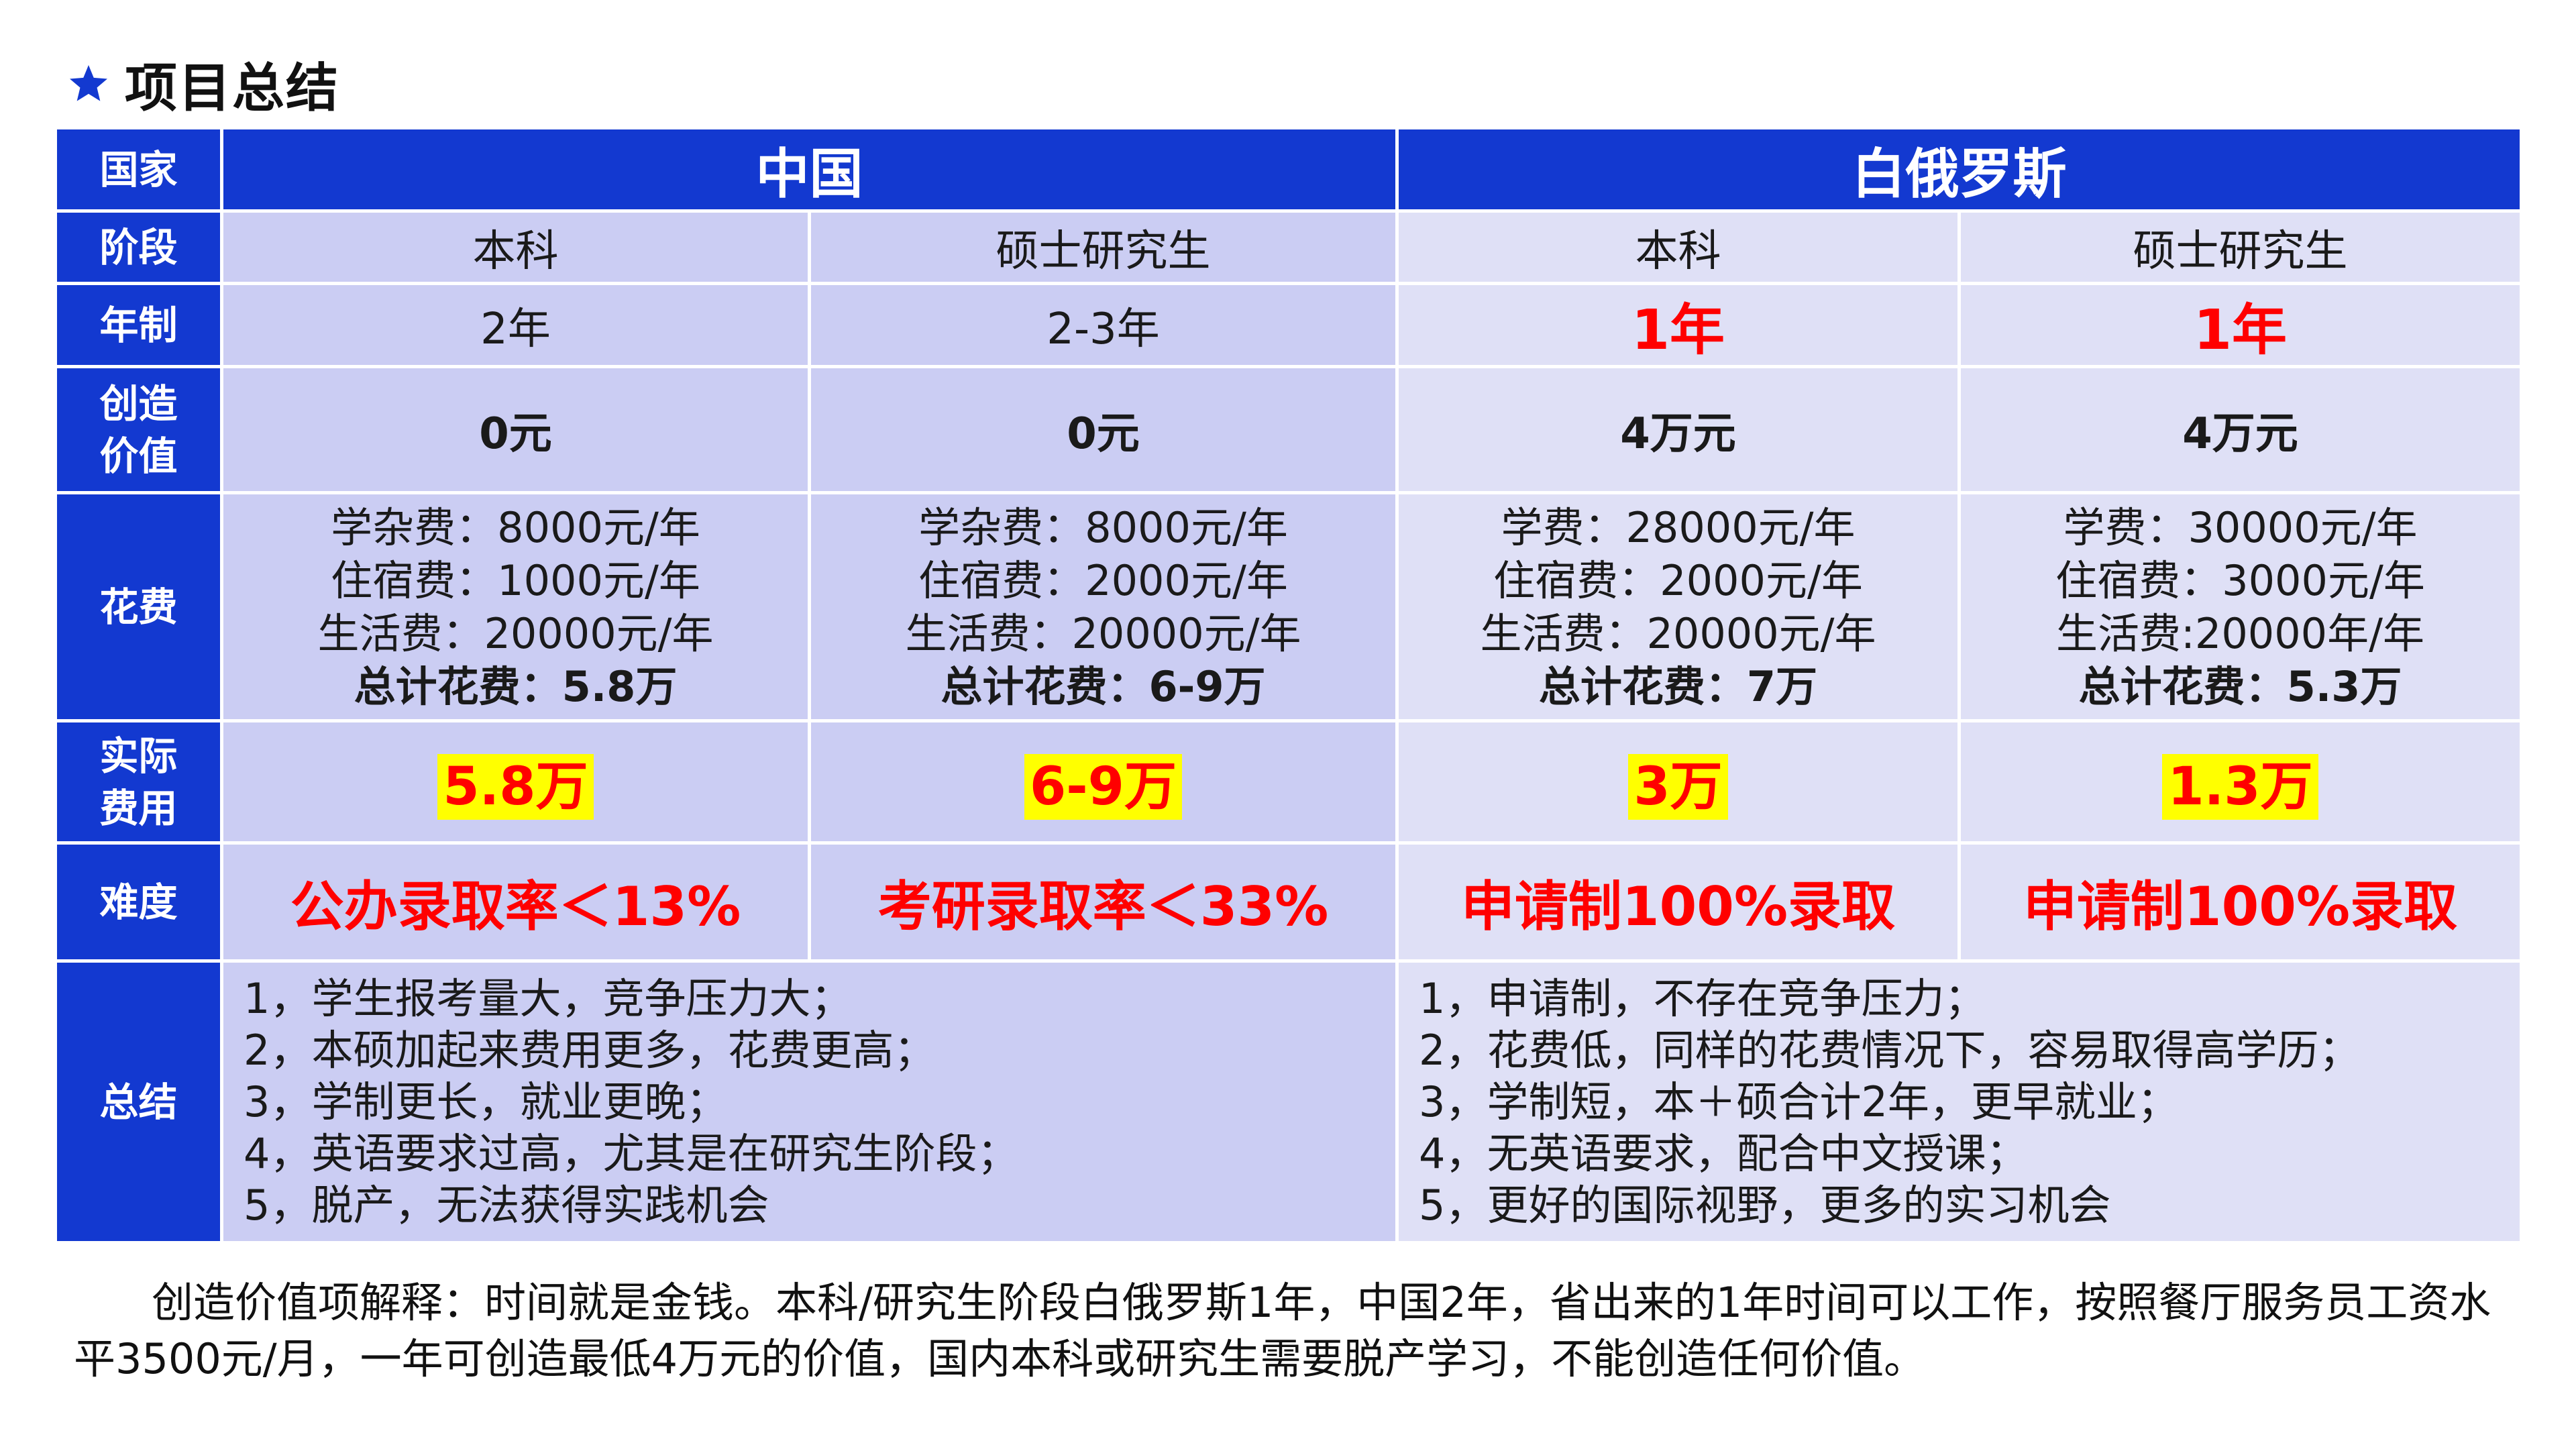 Image resolution: width=2576 pixels, height=1449 pixels. Describe the element at coordinates (138, 169) in the screenshot. I see `row-label-country: 国家` at that location.